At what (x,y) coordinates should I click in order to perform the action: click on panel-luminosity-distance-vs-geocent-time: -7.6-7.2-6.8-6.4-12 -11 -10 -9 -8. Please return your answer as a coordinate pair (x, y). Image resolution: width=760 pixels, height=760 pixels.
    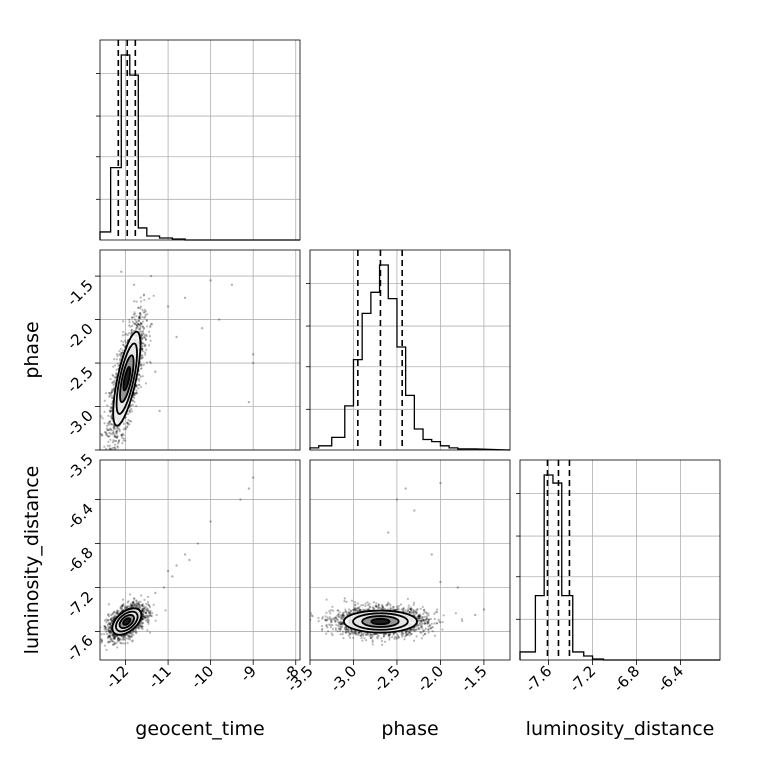
    Looking at the image, I should click on (183, 575).